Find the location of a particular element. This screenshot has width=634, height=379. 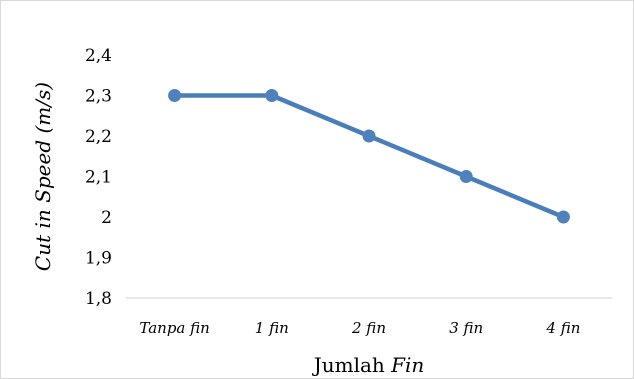

x-axis-title-italic: Fin is located at coordinates (407, 365).